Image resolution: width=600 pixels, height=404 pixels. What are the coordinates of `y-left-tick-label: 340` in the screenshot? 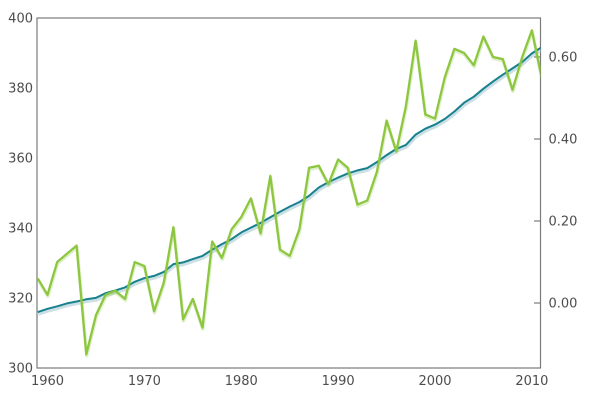 It's located at (20, 229).